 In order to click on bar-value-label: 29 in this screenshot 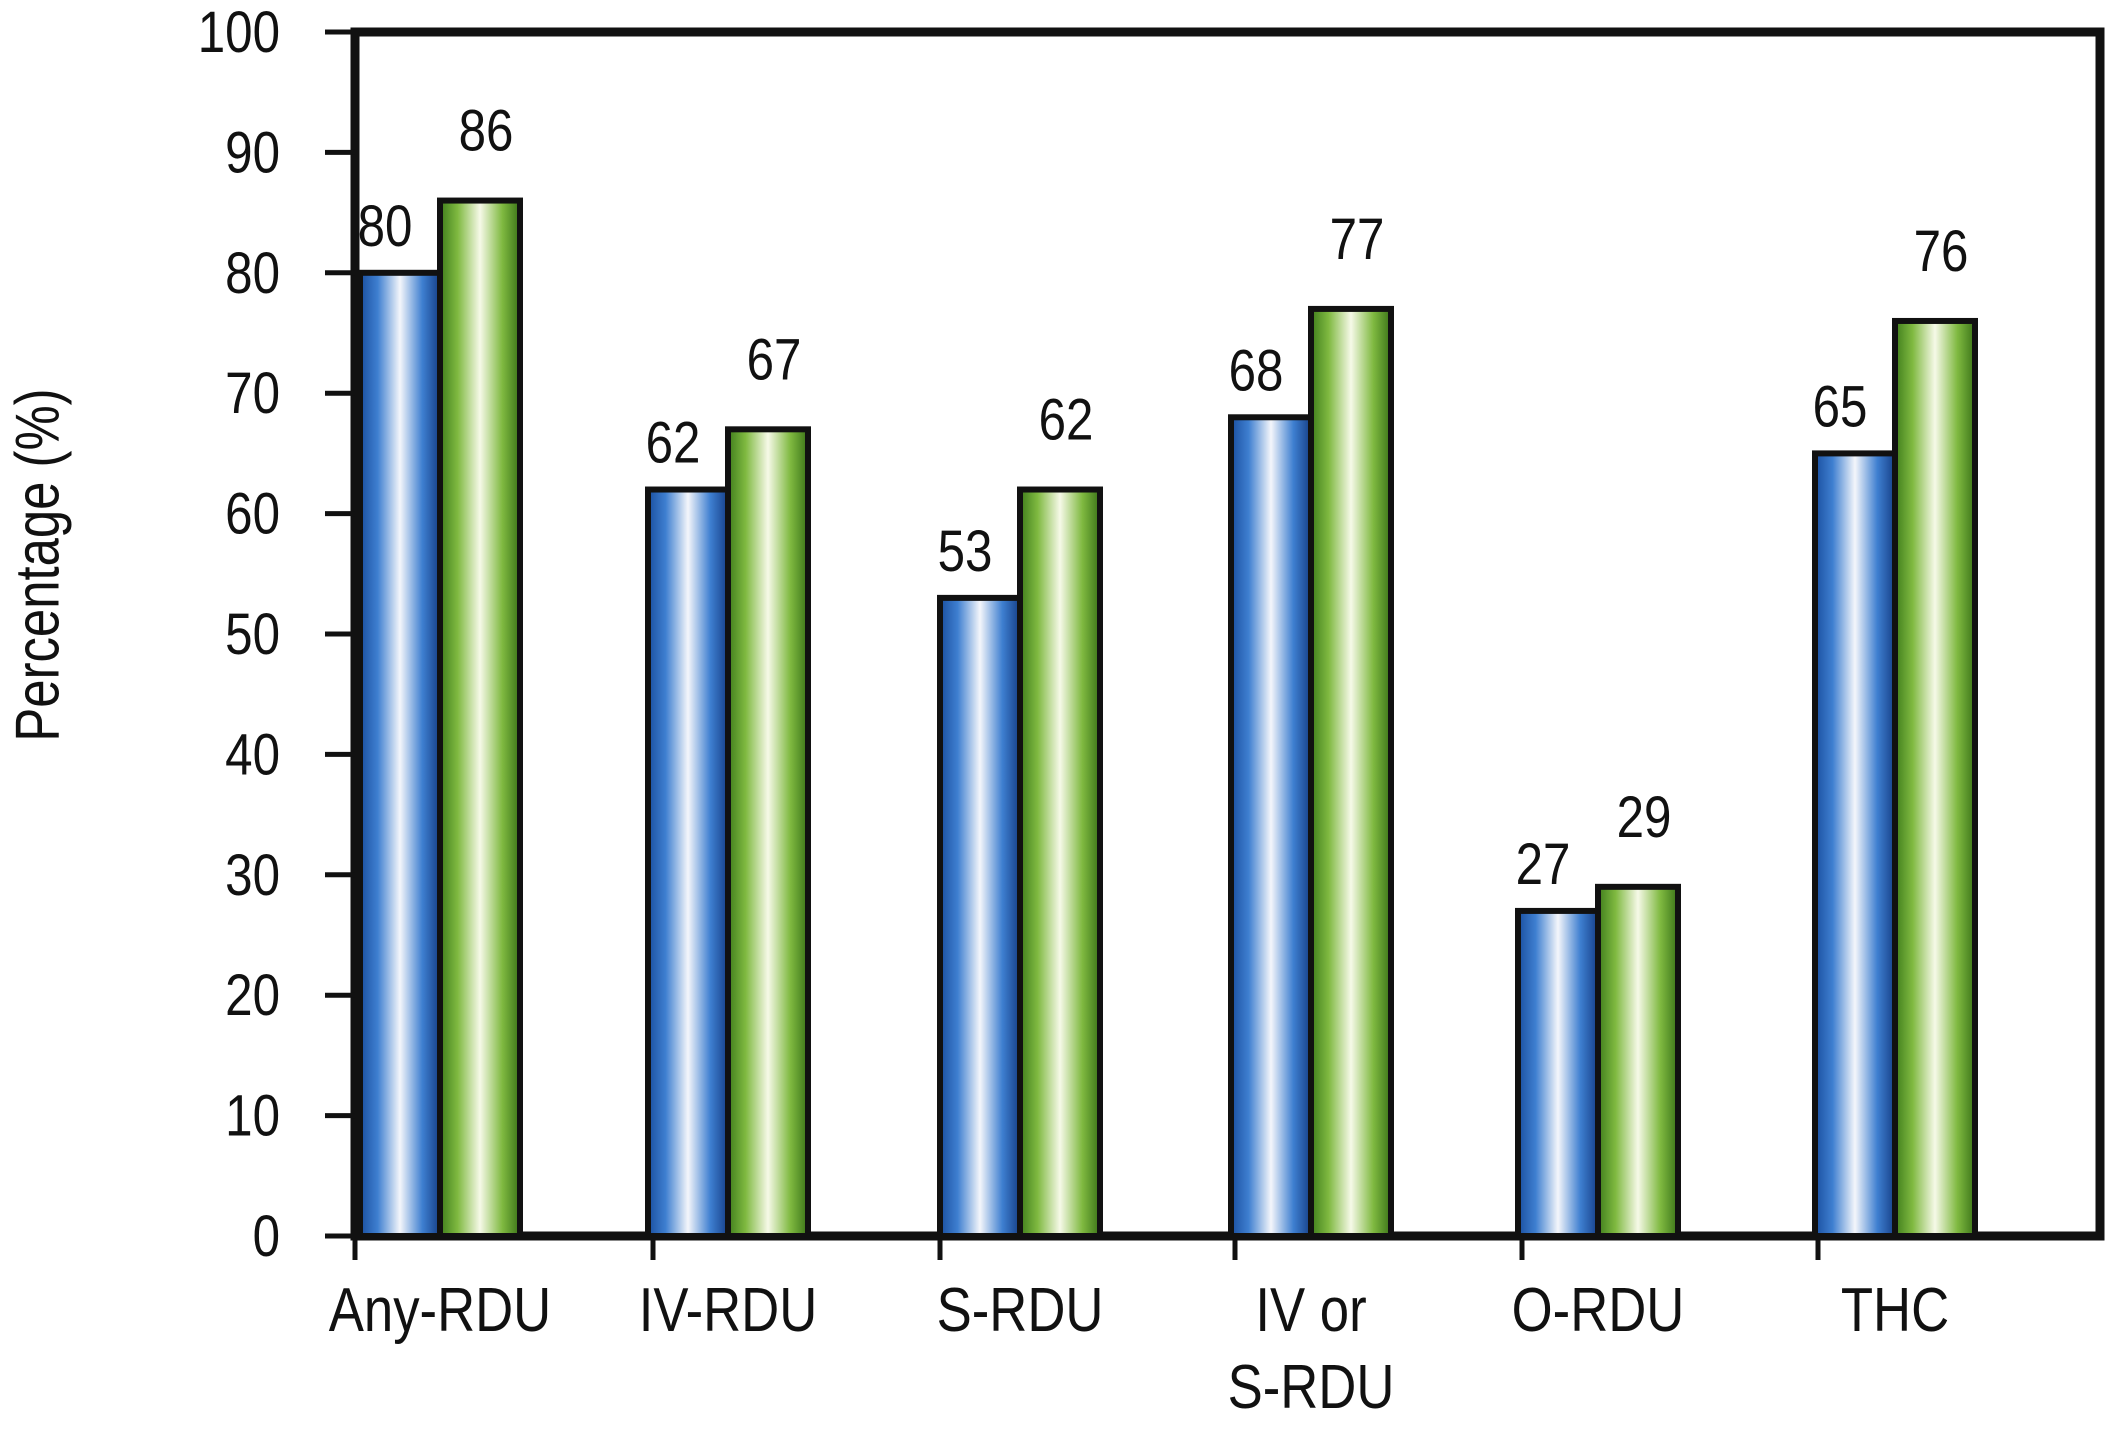, I will do `click(1644, 817)`.